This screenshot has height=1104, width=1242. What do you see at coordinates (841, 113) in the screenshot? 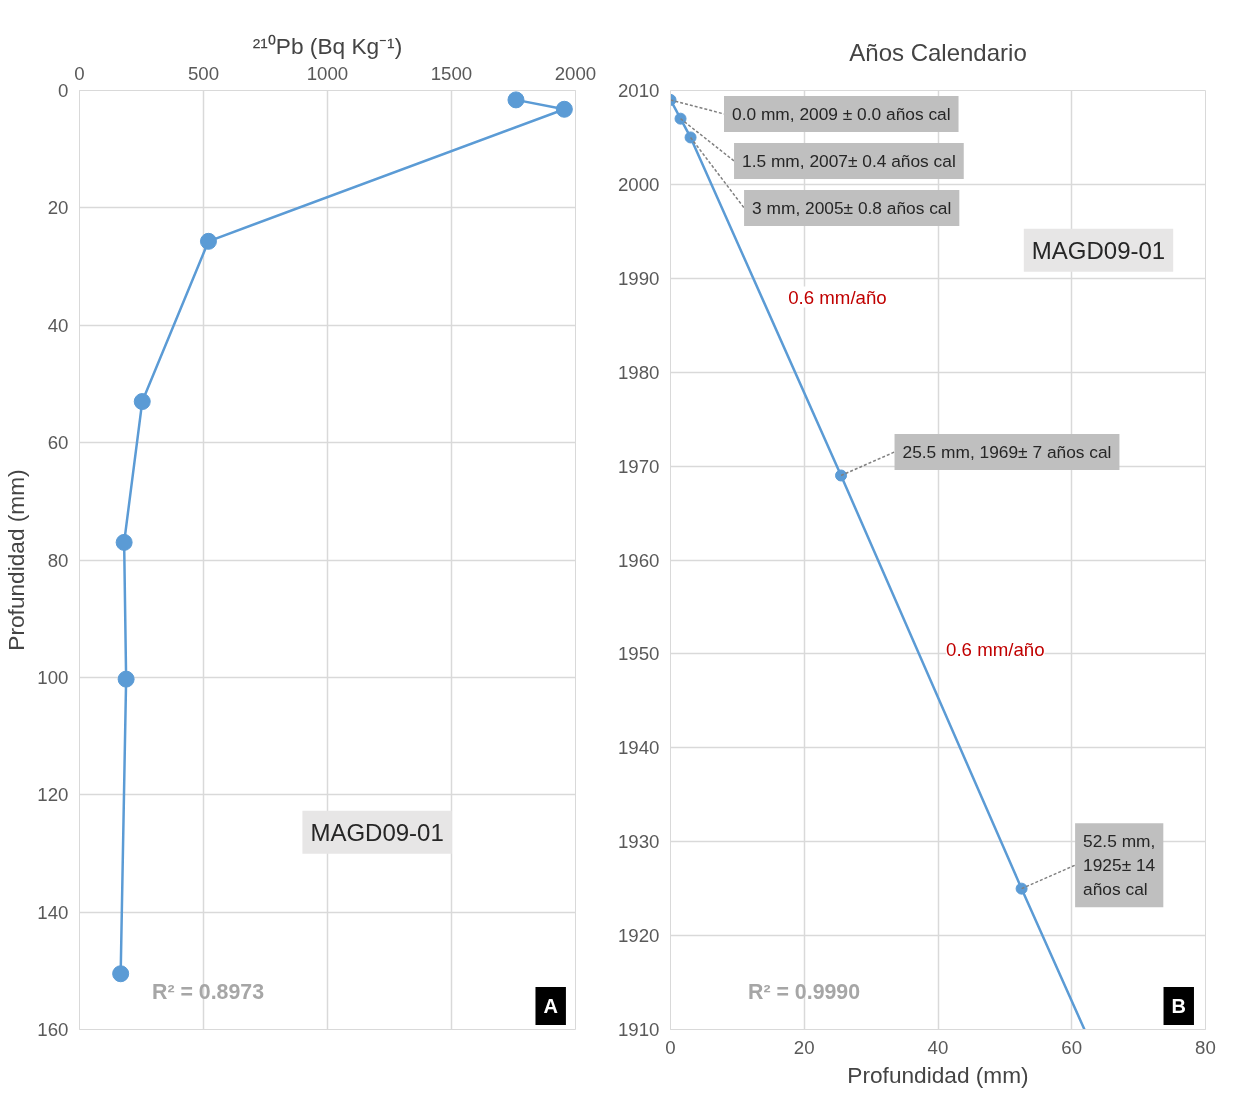
I see `data-label: 0.0 mm, 2009 ± 0.0 años cal` at bounding box center [841, 113].